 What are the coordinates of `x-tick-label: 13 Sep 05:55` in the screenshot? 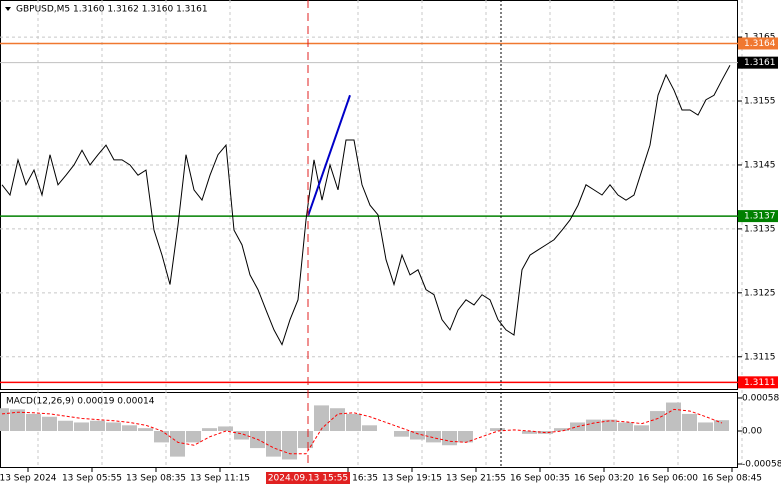 It's located at (92, 479).